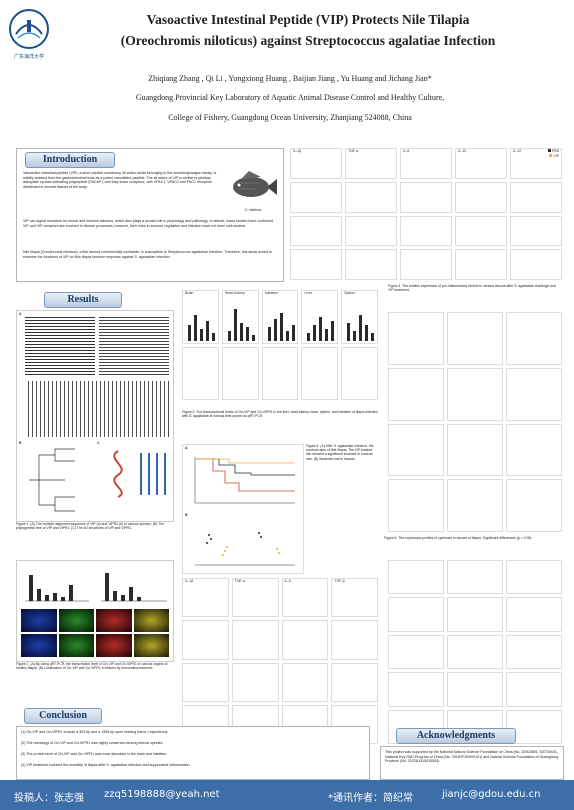  I want to click on submitter-label: 投稿人：张志强, so click(49, 798).